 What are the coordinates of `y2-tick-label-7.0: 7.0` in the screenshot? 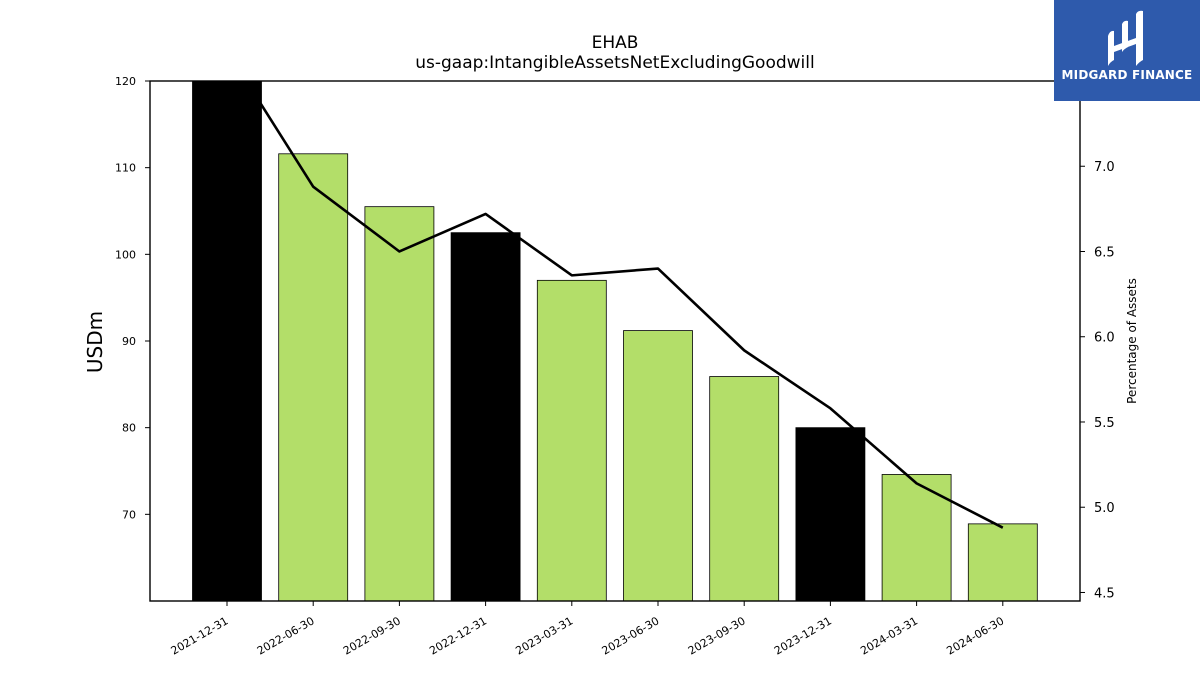 It's located at (1104, 167).